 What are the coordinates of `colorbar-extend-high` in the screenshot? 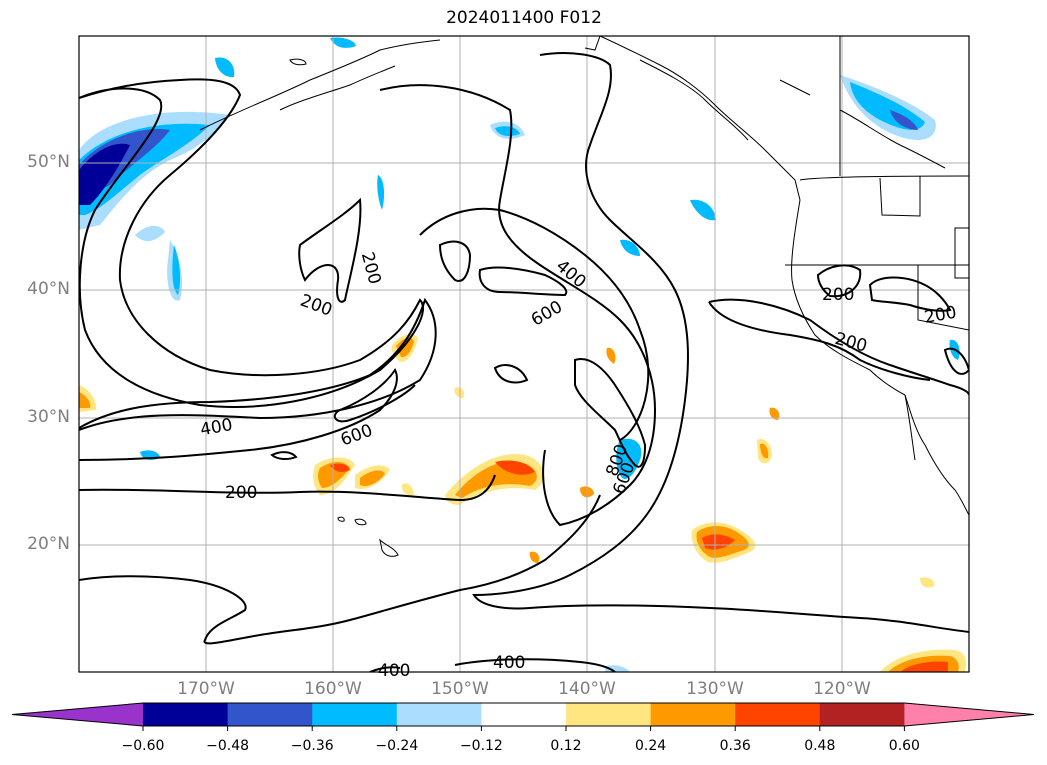 It's located at (969, 714).